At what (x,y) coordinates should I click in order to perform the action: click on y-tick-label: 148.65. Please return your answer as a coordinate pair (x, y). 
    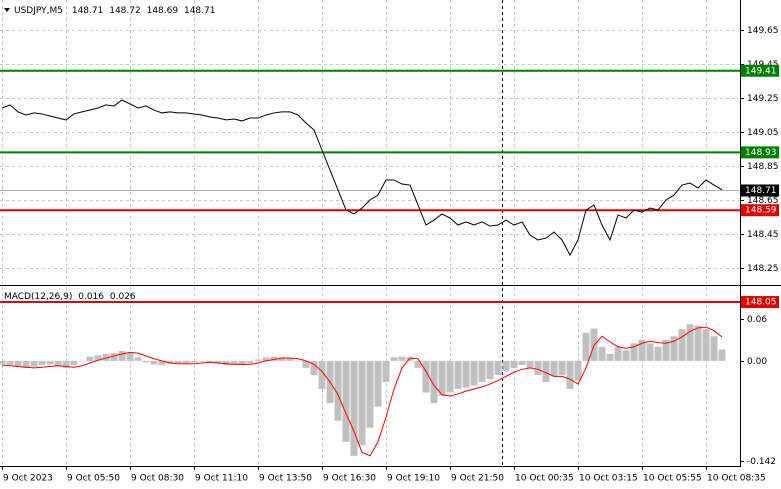
    Looking at the image, I should click on (763, 201).